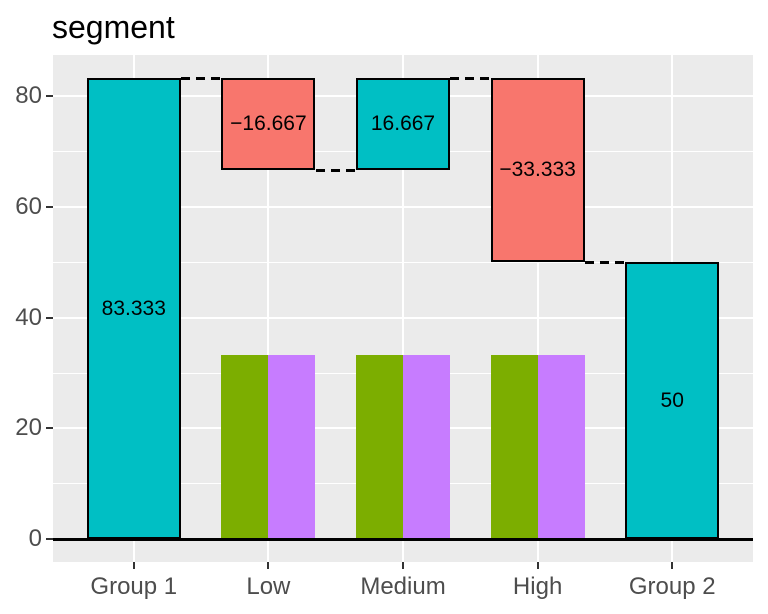 The image size is (768, 614). What do you see at coordinates (35, 538) in the screenshot?
I see `y-tick-label: 0` at bounding box center [35, 538].